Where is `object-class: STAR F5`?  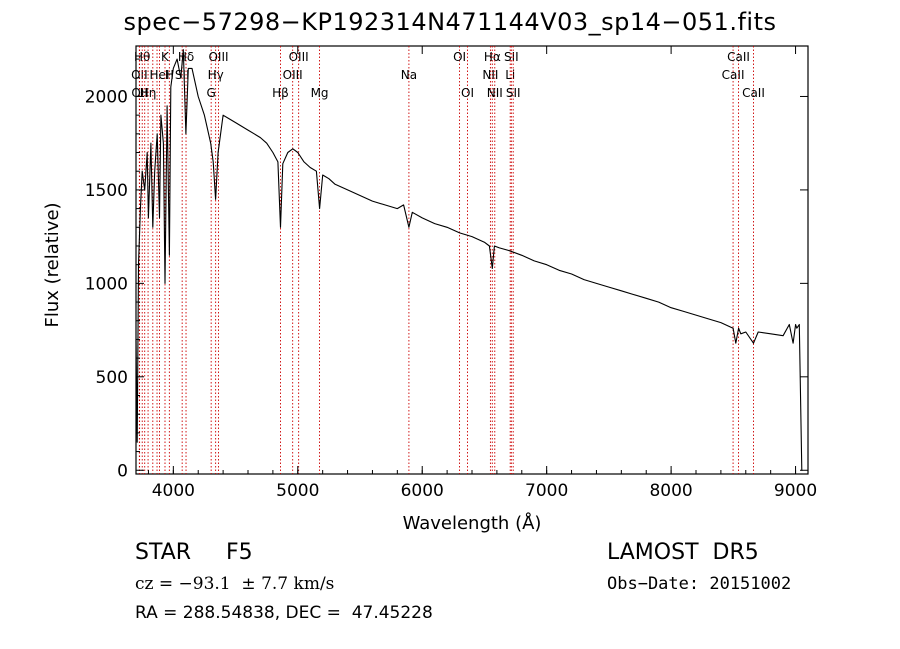 object-class: STAR F5 is located at coordinates (194, 552).